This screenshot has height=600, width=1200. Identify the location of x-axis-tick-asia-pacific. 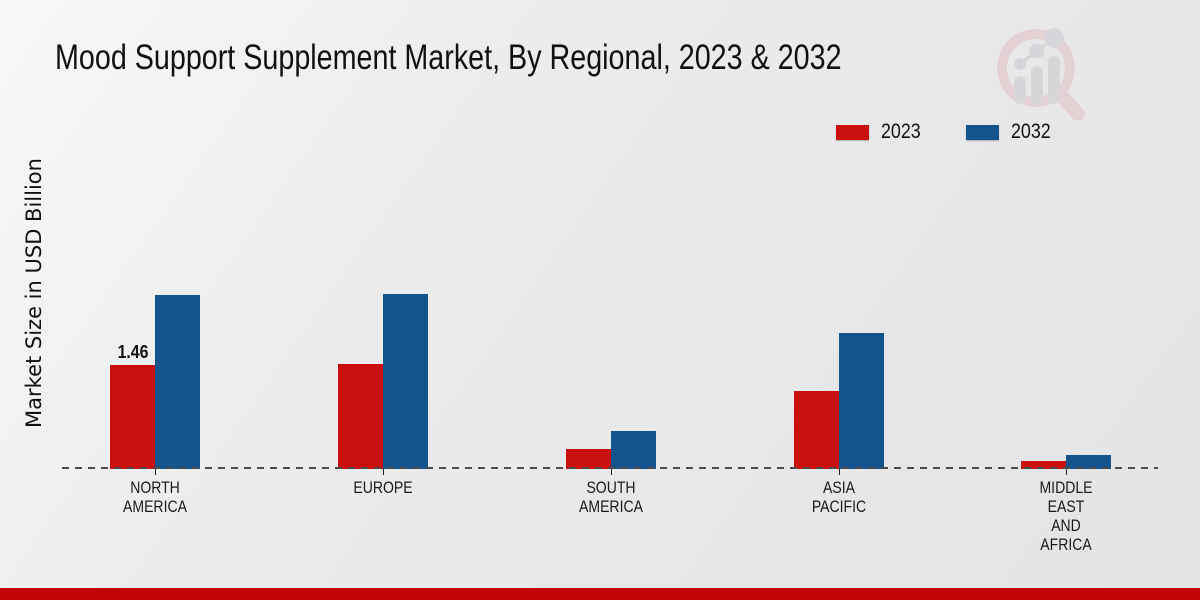
(839, 472).